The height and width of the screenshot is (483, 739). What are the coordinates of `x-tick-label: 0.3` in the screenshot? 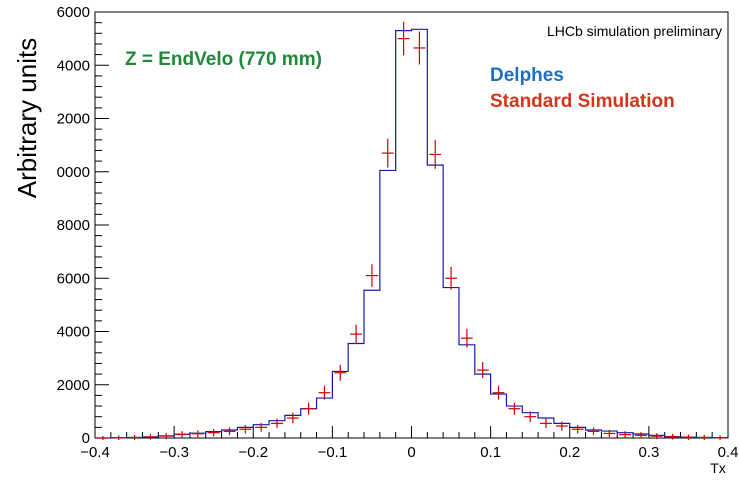 It's located at (648, 452).